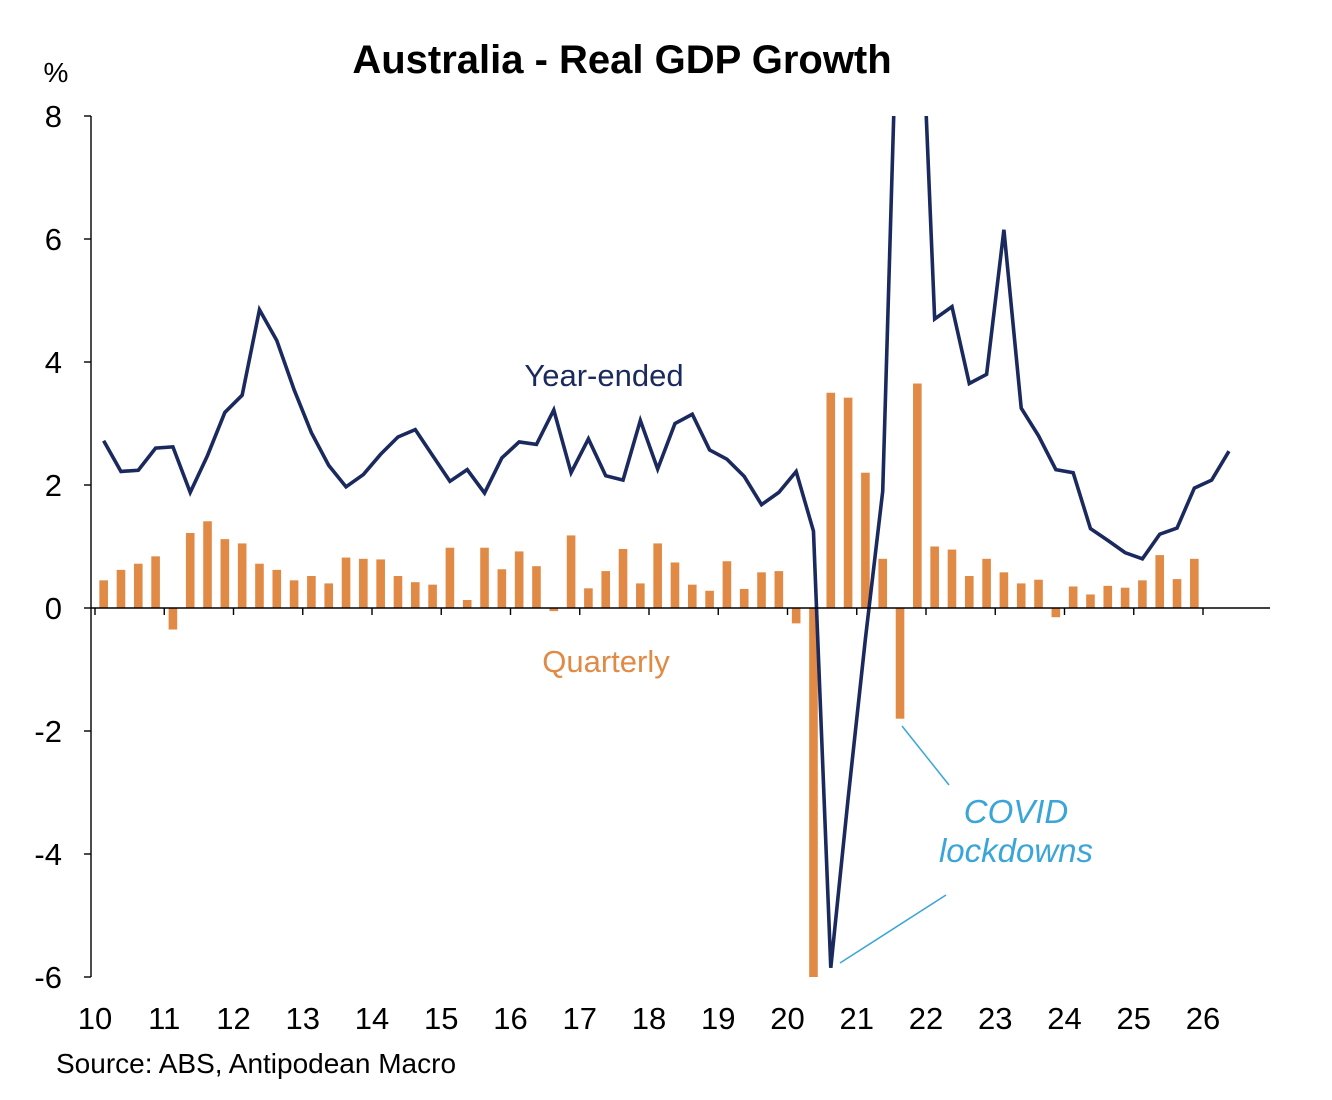 This screenshot has width=1332, height=1100. Describe the element at coordinates (95, 1018) in the screenshot. I see `x-tick-label: 10` at that location.